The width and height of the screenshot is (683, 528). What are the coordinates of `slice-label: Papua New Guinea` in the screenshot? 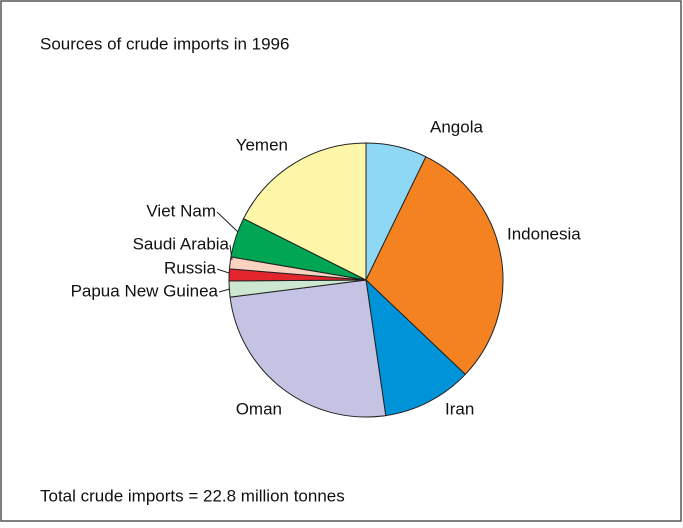 It's located at (145, 290).